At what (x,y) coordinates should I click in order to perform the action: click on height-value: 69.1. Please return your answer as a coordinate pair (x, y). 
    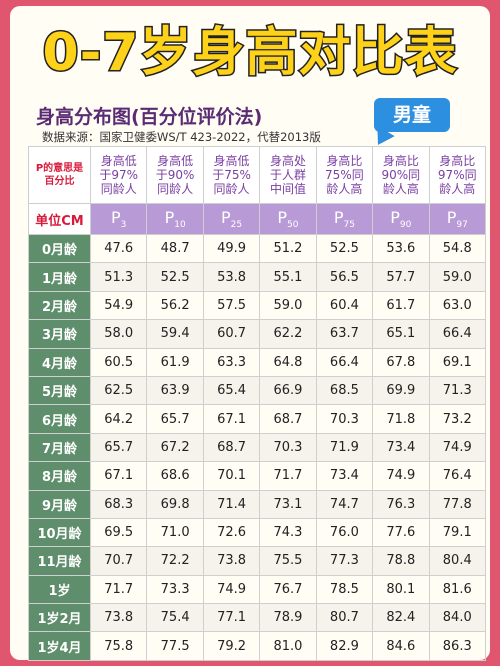
    Looking at the image, I should click on (457, 362).